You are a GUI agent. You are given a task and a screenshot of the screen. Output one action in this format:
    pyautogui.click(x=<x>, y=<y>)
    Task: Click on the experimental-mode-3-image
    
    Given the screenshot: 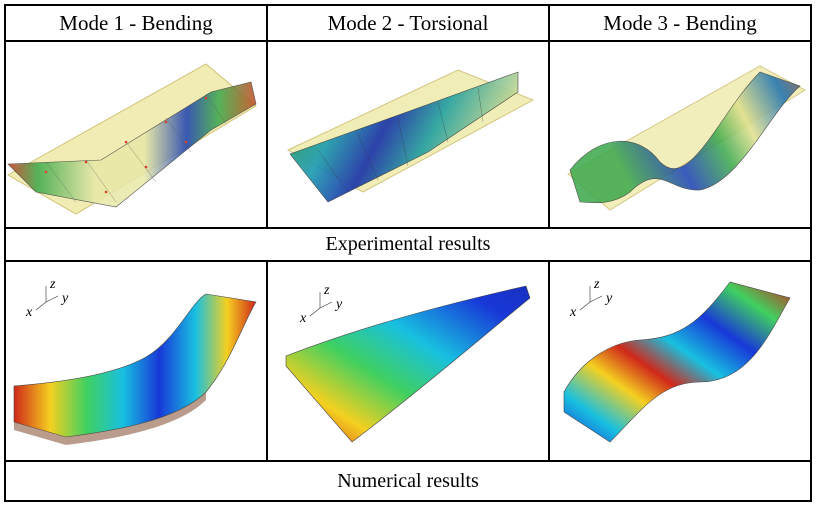 What is the action you would take?
    pyautogui.click(x=680, y=134)
    